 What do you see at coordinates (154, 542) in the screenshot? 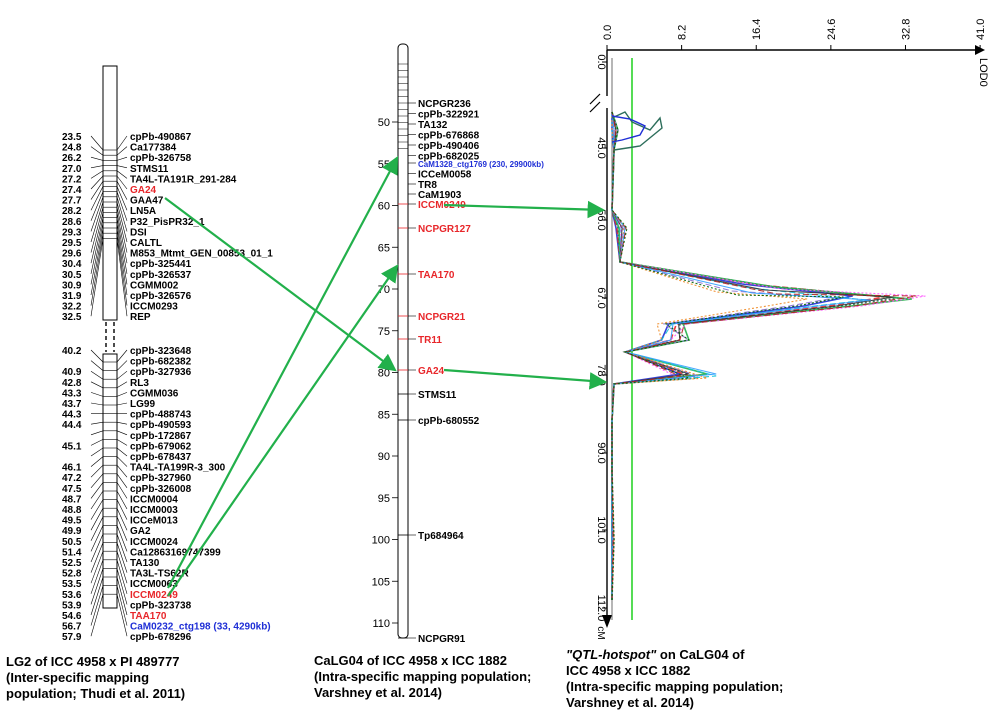
I see `marker-name: ICCM0024` at bounding box center [154, 542].